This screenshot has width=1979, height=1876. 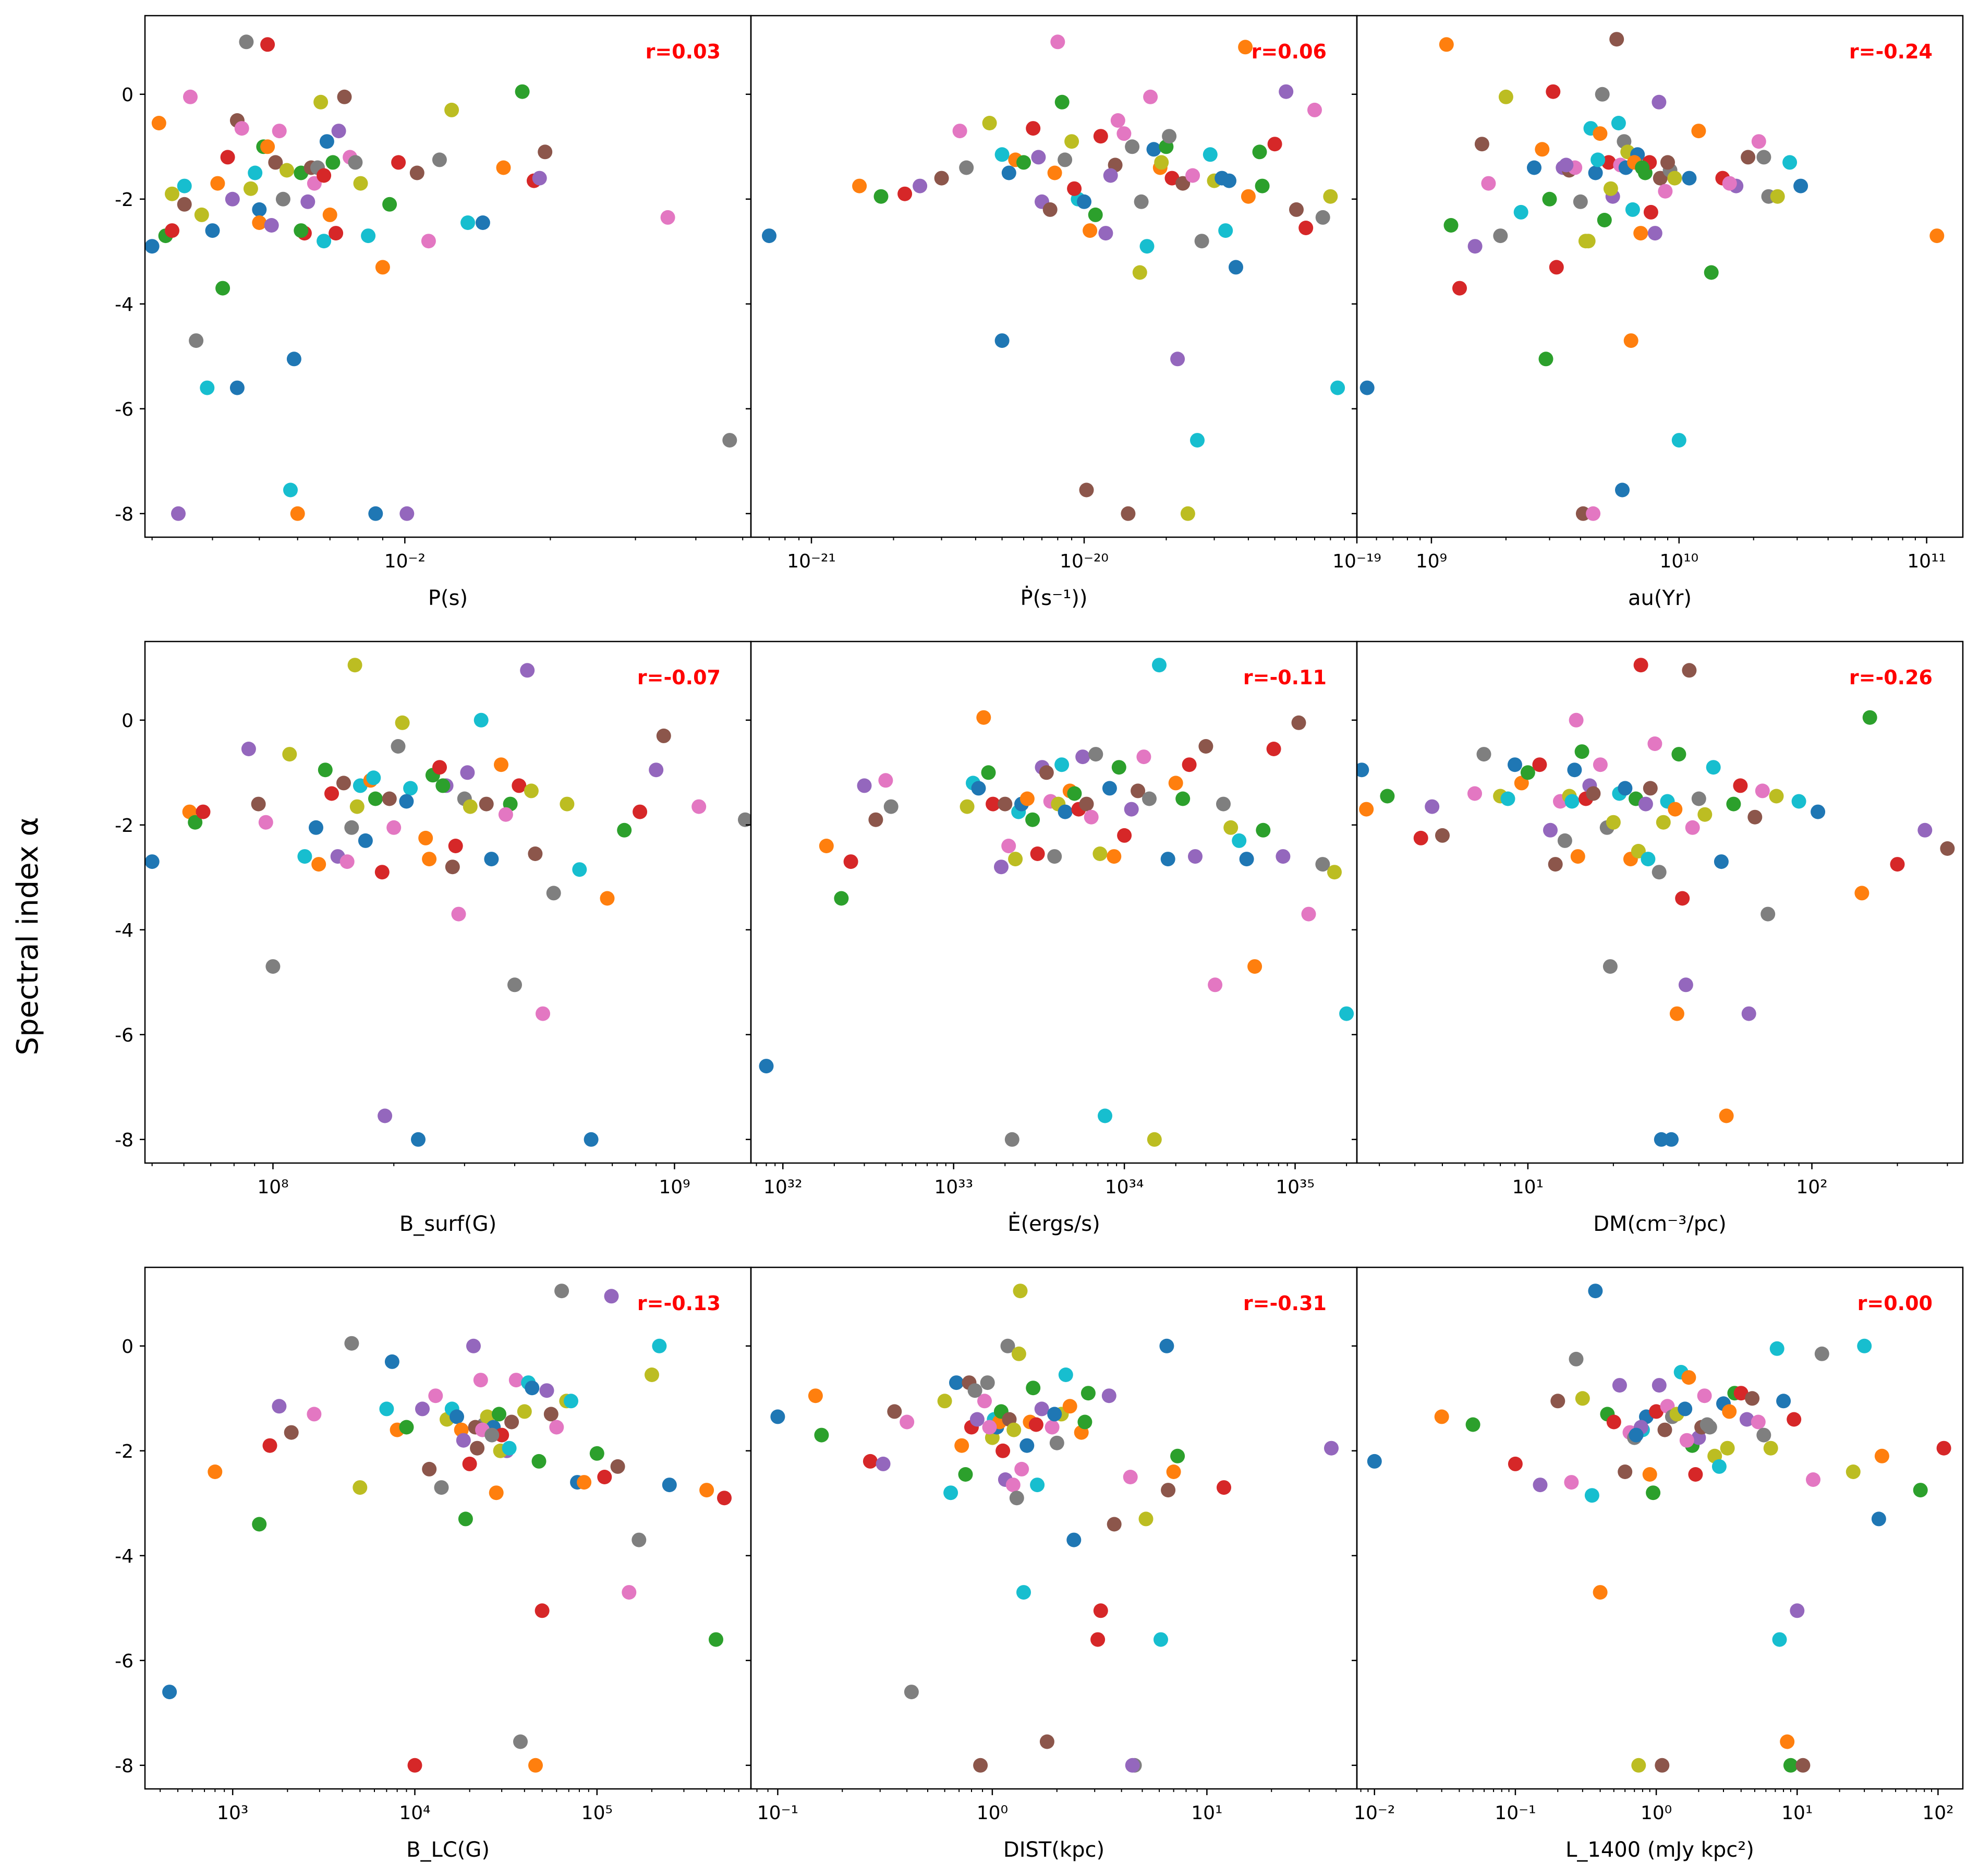 I want to click on scatter-panel-2: 10⁻²¹ 10⁻²⁰ 10⁻¹⁹ Ṗ(s⁻¹)) r=0.06, so click(x=1063, y=312).